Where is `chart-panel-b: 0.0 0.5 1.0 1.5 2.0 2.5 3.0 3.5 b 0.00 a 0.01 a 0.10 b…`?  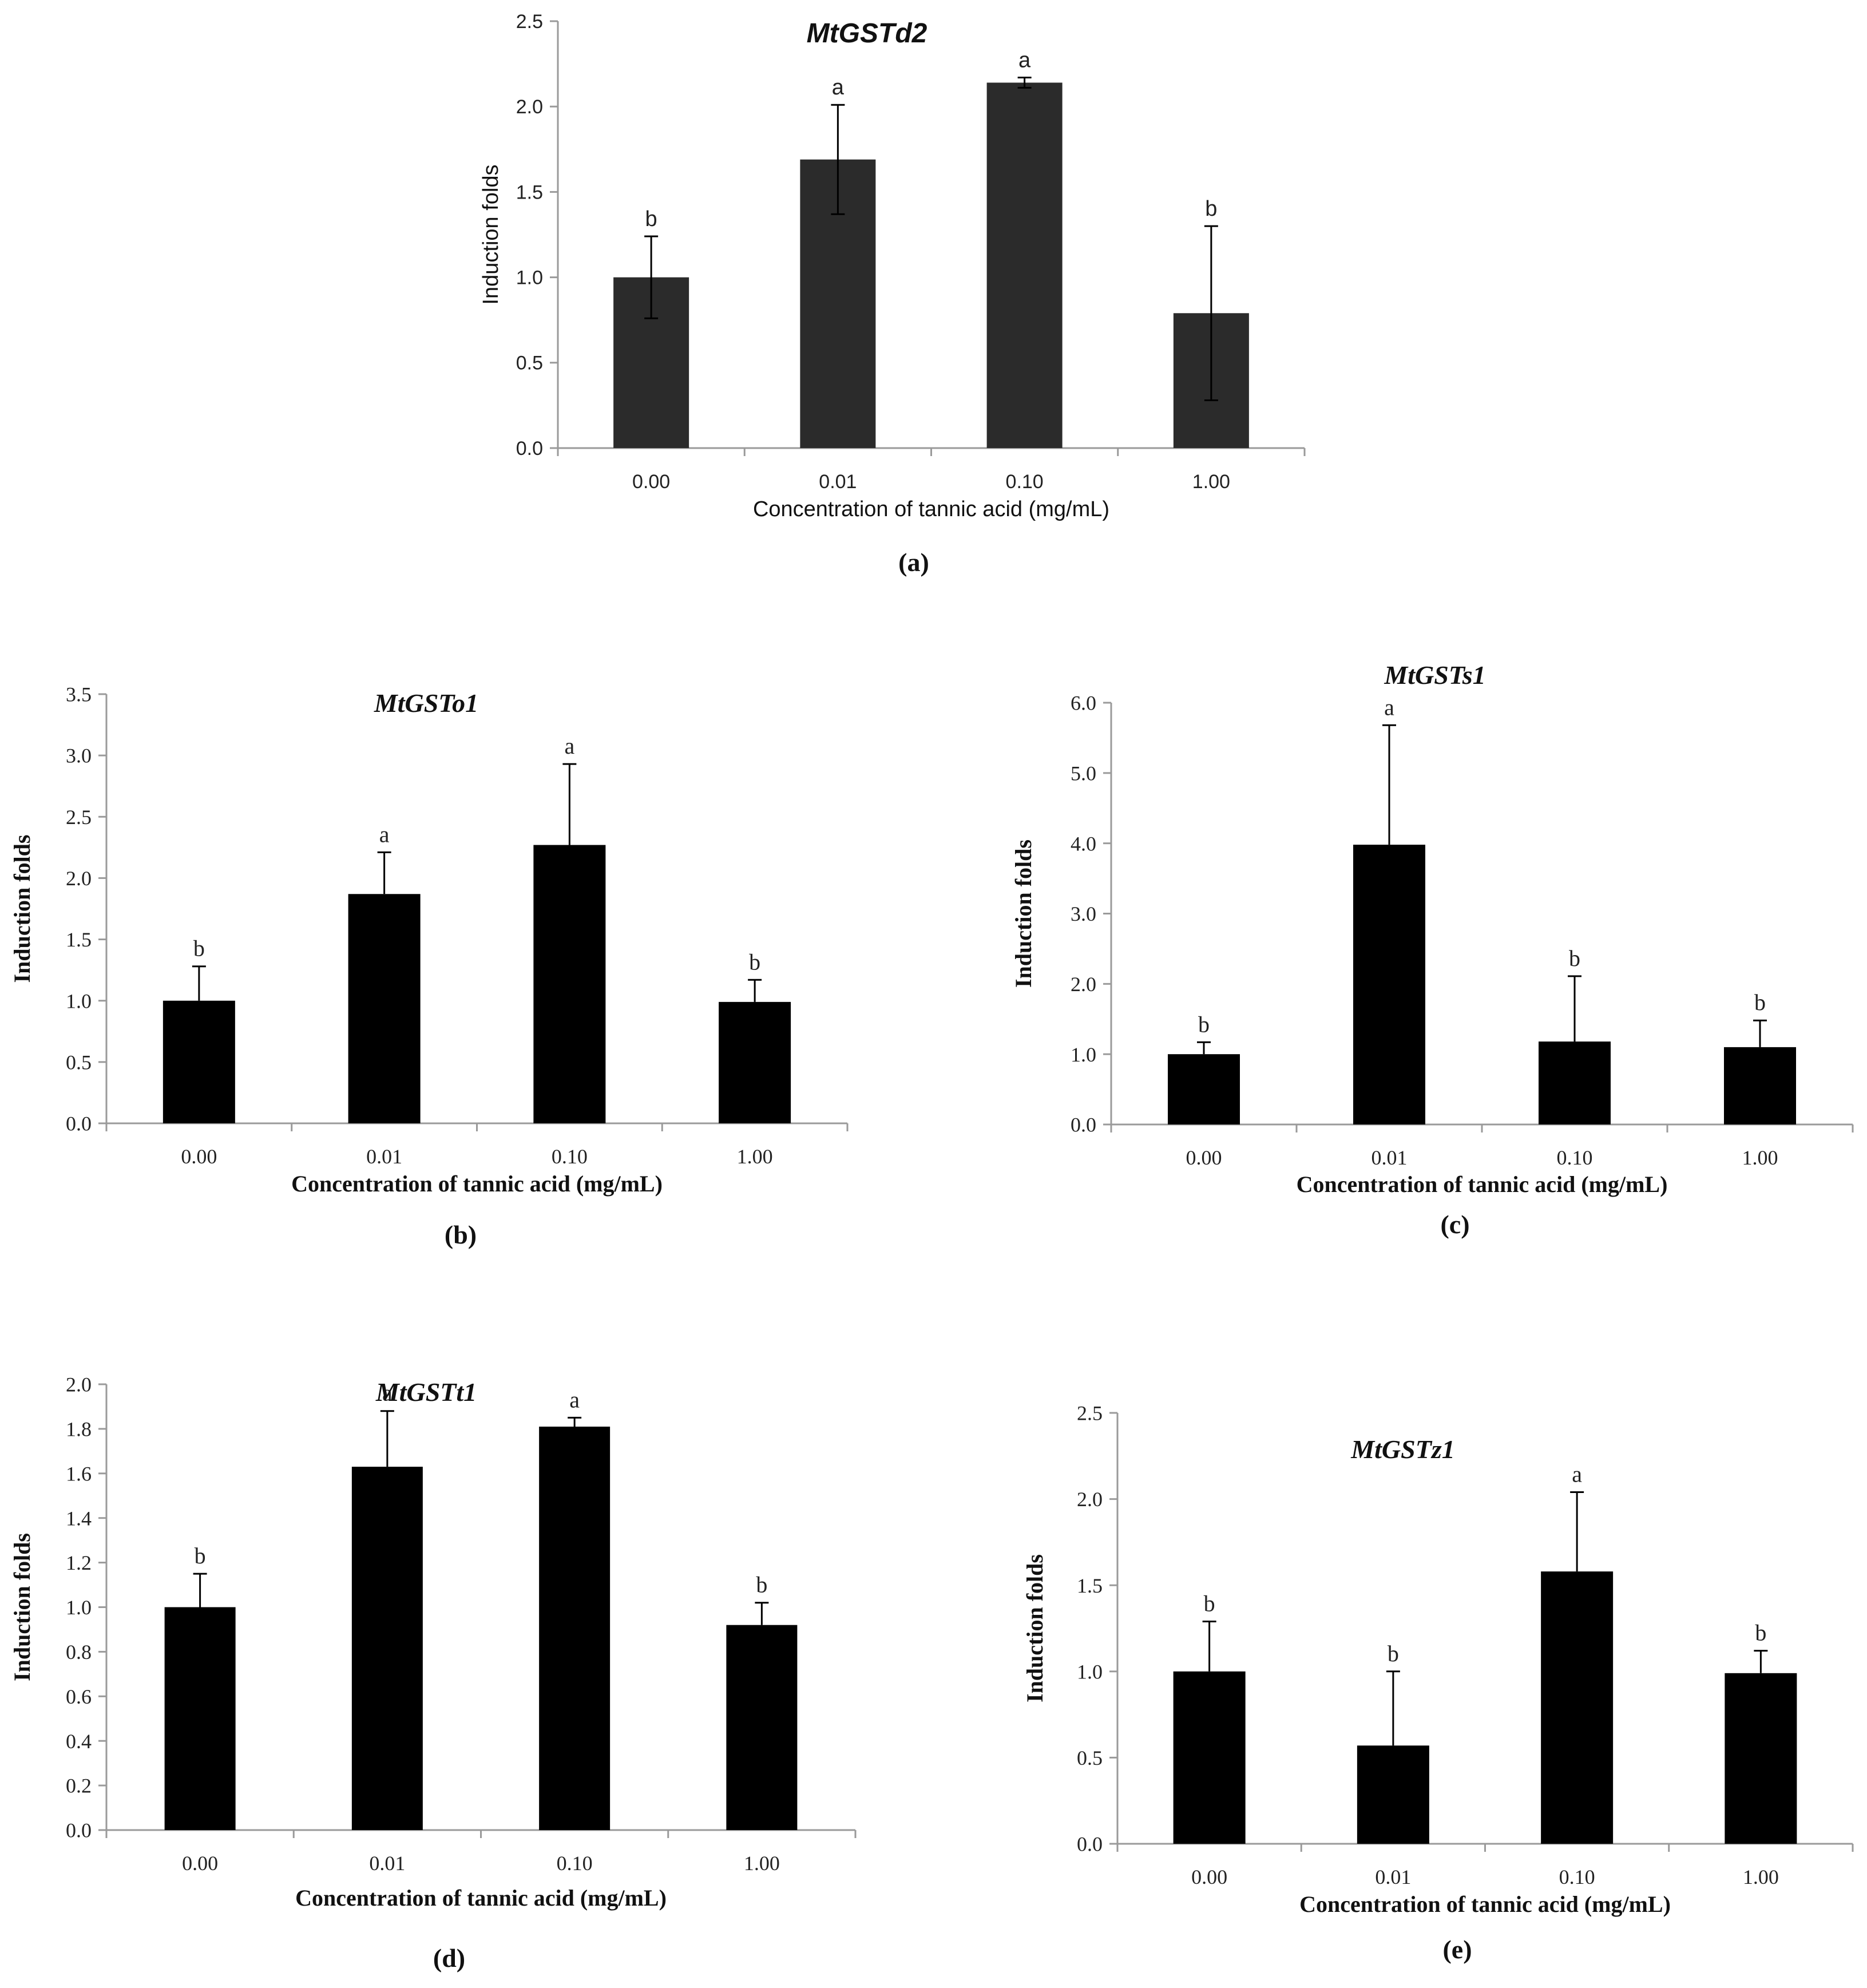 chart-panel-b: 0.0 0.5 1.0 1.5 2.0 2.5 3.0 3.5 b 0.00 a 0.01 a 0.10 b… is located at coordinates (429, 966).